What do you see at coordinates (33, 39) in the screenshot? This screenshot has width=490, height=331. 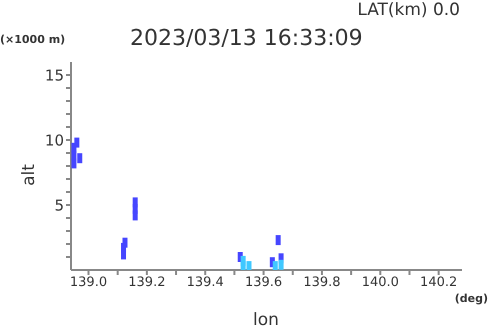 I see `text: (×1000 m)` at bounding box center [33, 39].